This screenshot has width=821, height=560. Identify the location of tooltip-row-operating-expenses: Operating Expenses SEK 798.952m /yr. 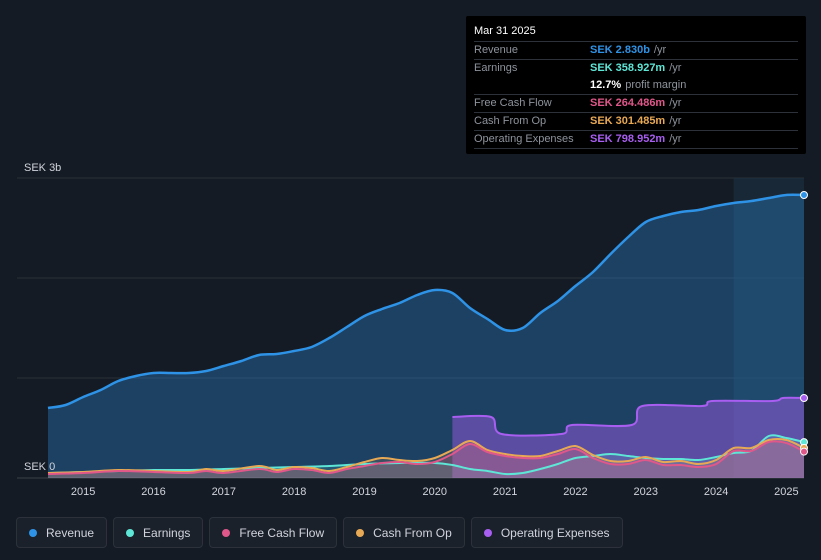
(636, 140).